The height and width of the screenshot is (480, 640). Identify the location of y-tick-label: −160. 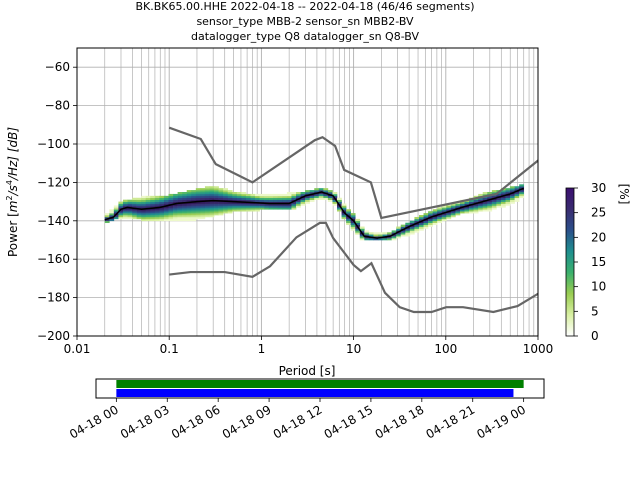
(53, 259).